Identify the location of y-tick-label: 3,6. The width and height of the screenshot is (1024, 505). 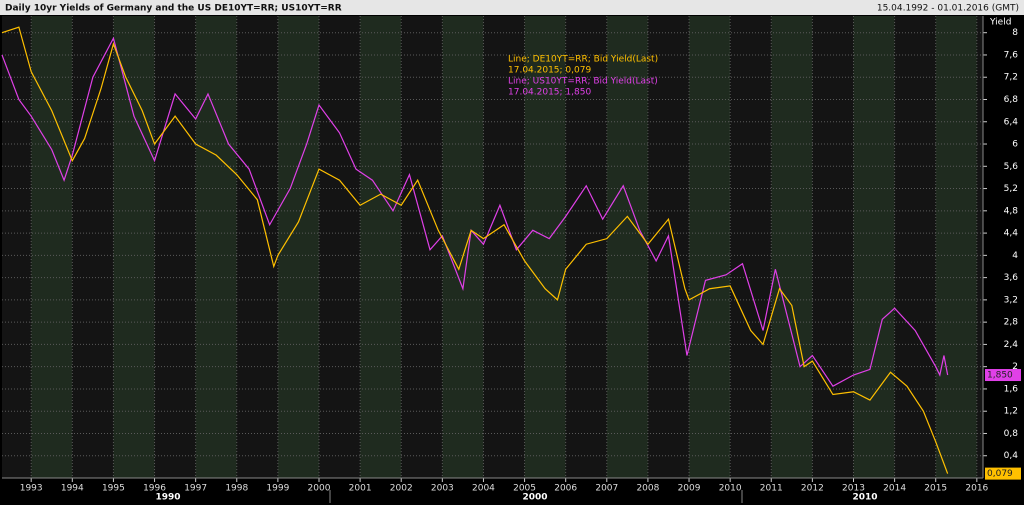
(1011, 278).